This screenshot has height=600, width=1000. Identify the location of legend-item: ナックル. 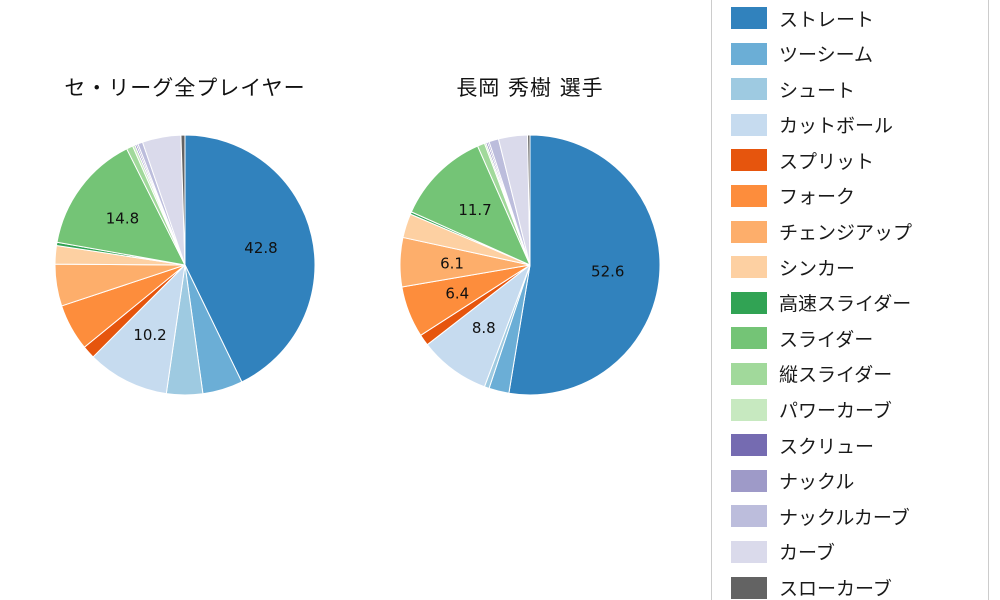
(859, 481).